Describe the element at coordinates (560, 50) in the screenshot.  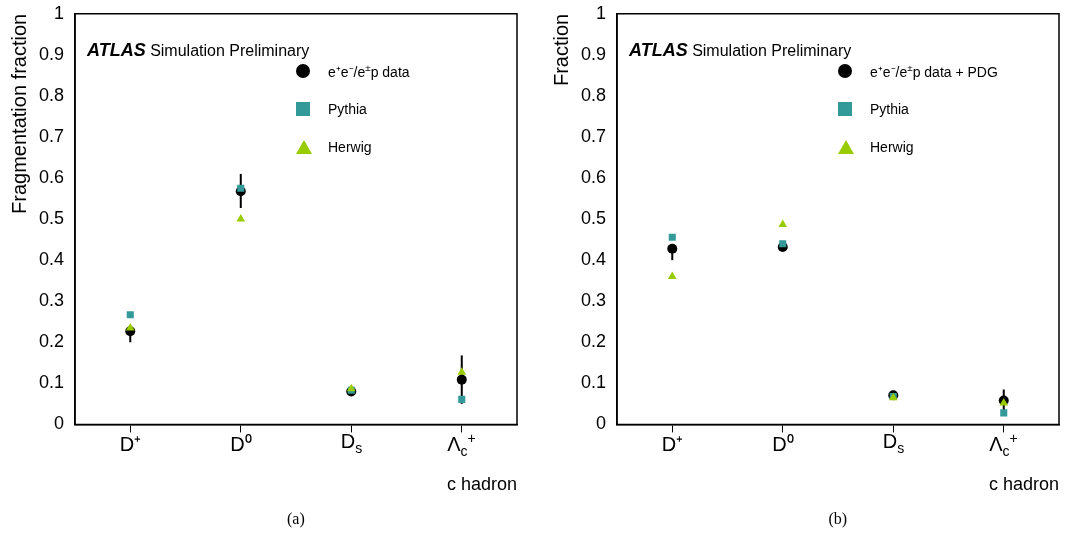
I see `y-axis-title: Fraction` at that location.